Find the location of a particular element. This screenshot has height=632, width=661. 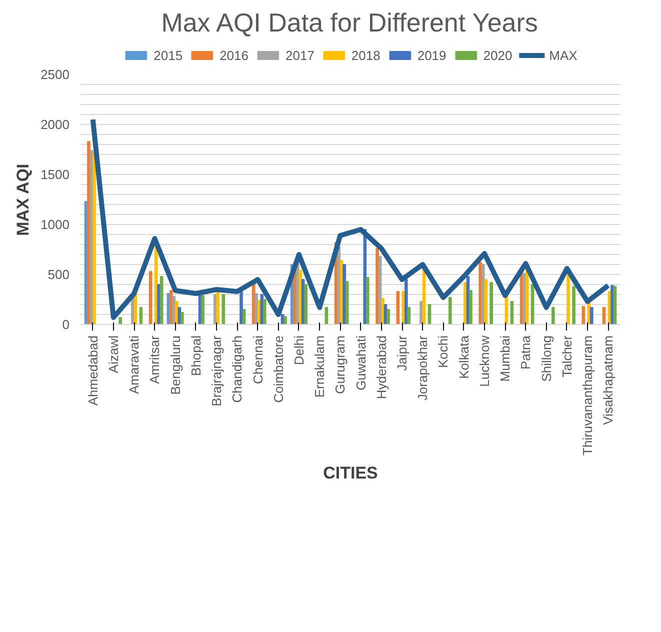

x-tick-label: Chennai is located at coordinates (258, 359).